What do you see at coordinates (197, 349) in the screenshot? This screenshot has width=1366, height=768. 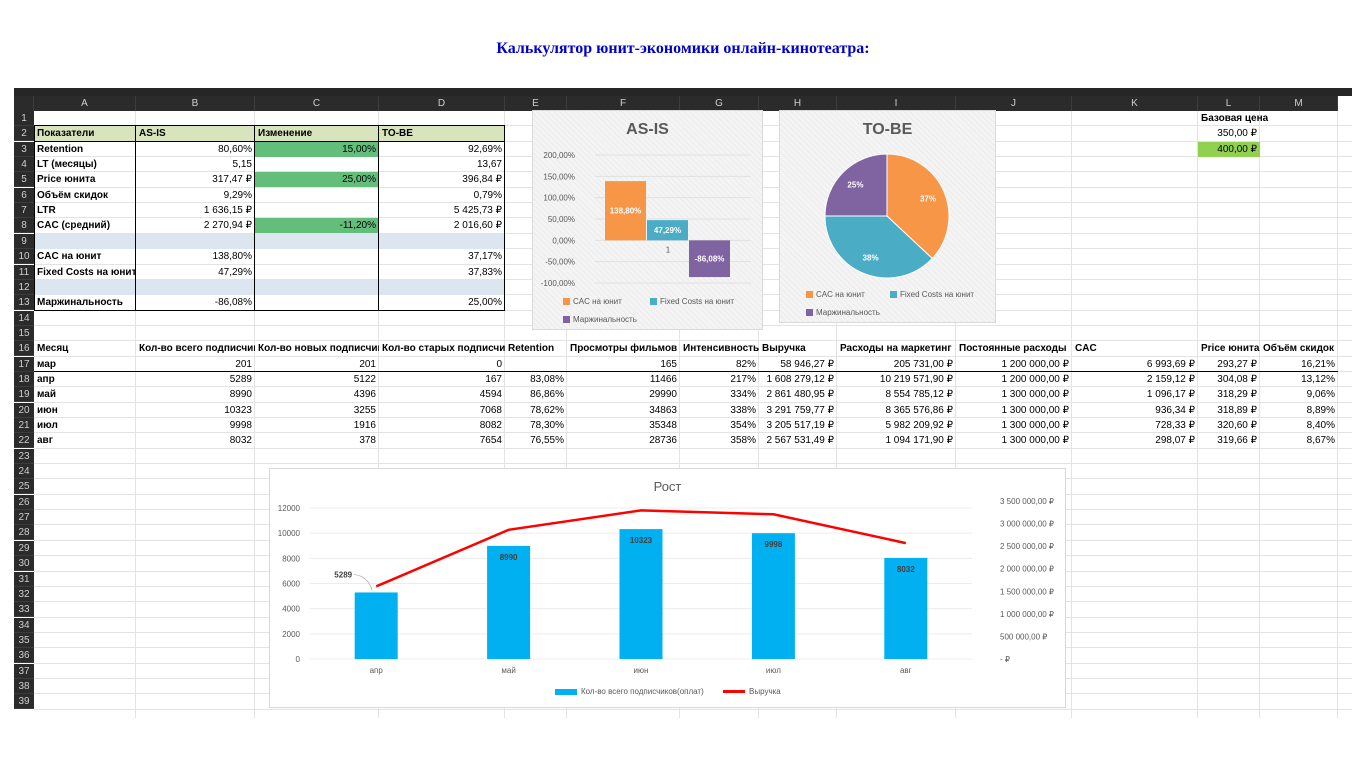 I see `monthly-header-cell: Кол-во всего подписчиков` at bounding box center [197, 349].